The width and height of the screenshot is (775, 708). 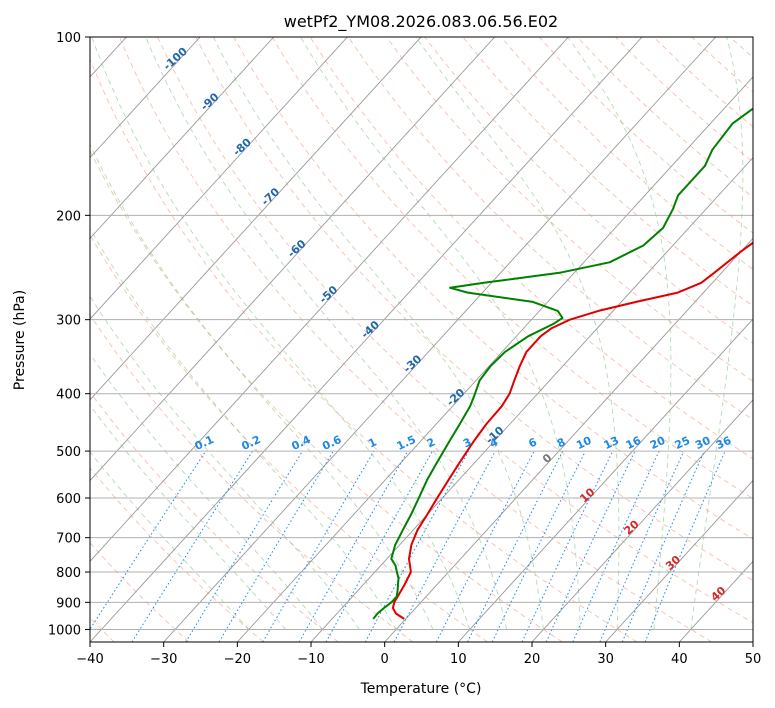 What do you see at coordinates (584, 443) in the screenshot?
I see `mixing-ratio-label: 10` at bounding box center [584, 443].